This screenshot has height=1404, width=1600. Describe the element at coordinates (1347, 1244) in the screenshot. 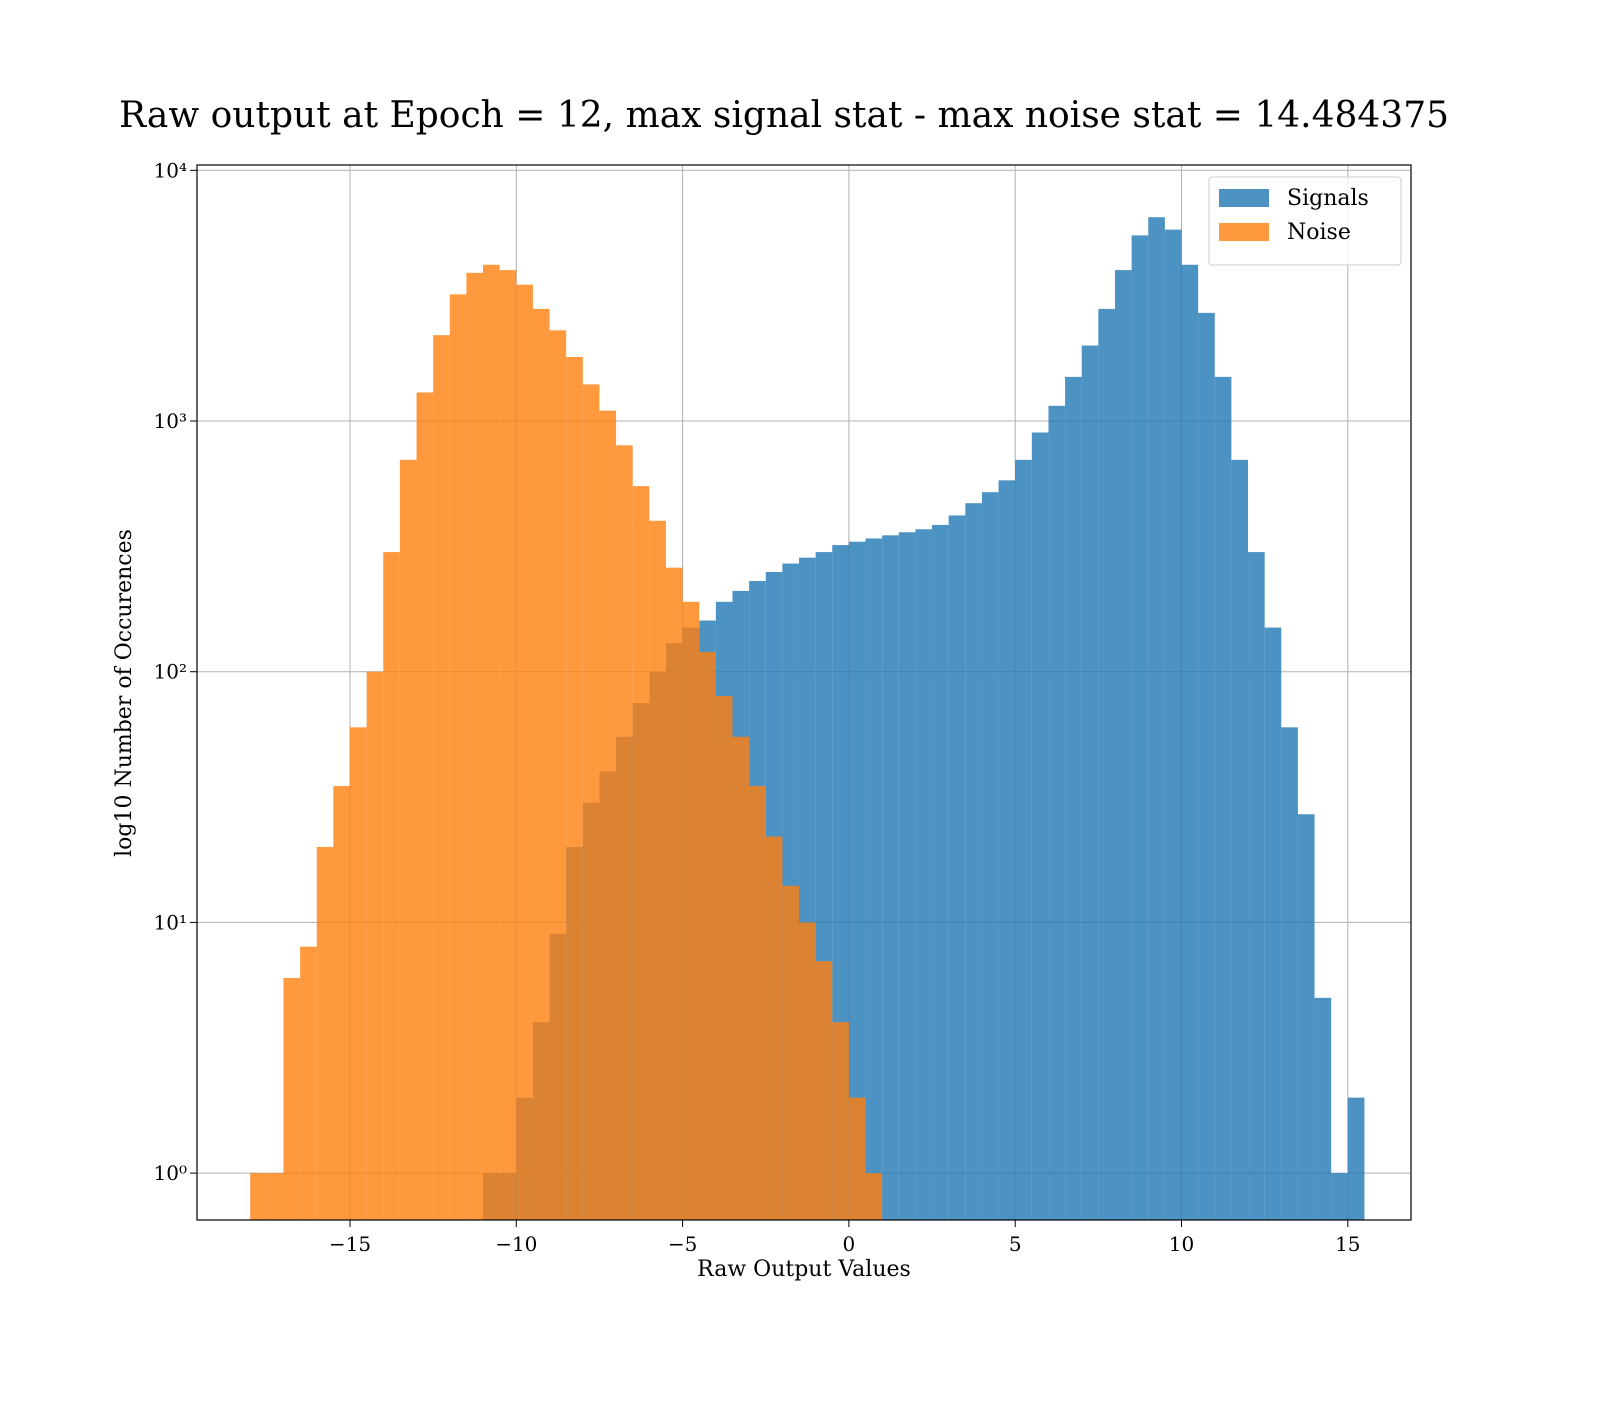

I see `x-tick-label: 15` at that location.